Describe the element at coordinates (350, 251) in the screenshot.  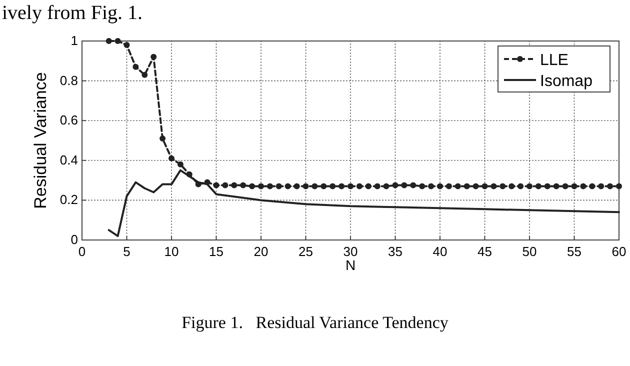
I see `x-tick-label: 30` at that location.